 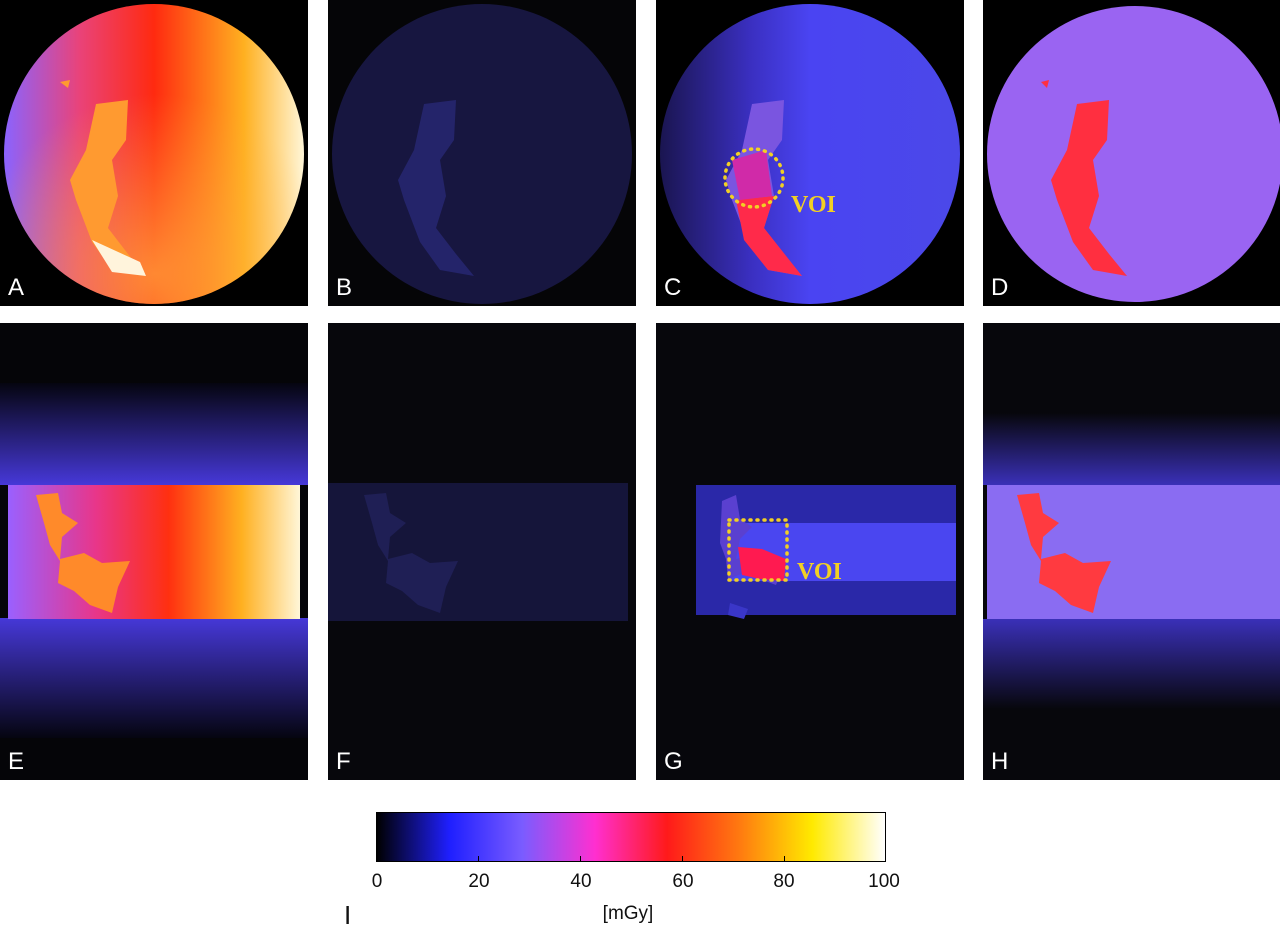 I want to click on panel-d-label: D, so click(x=1000, y=287).